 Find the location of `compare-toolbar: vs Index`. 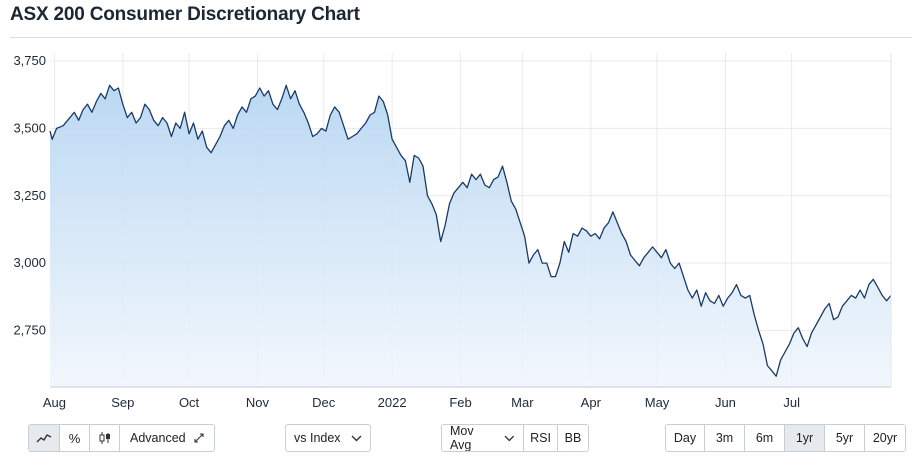

compare-toolbar: vs Index is located at coordinates (328, 438).